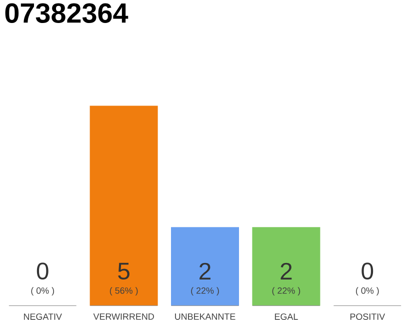 The width and height of the screenshot is (410, 320). I want to click on x-tick-label: UNBEKANNTE, so click(205, 316).